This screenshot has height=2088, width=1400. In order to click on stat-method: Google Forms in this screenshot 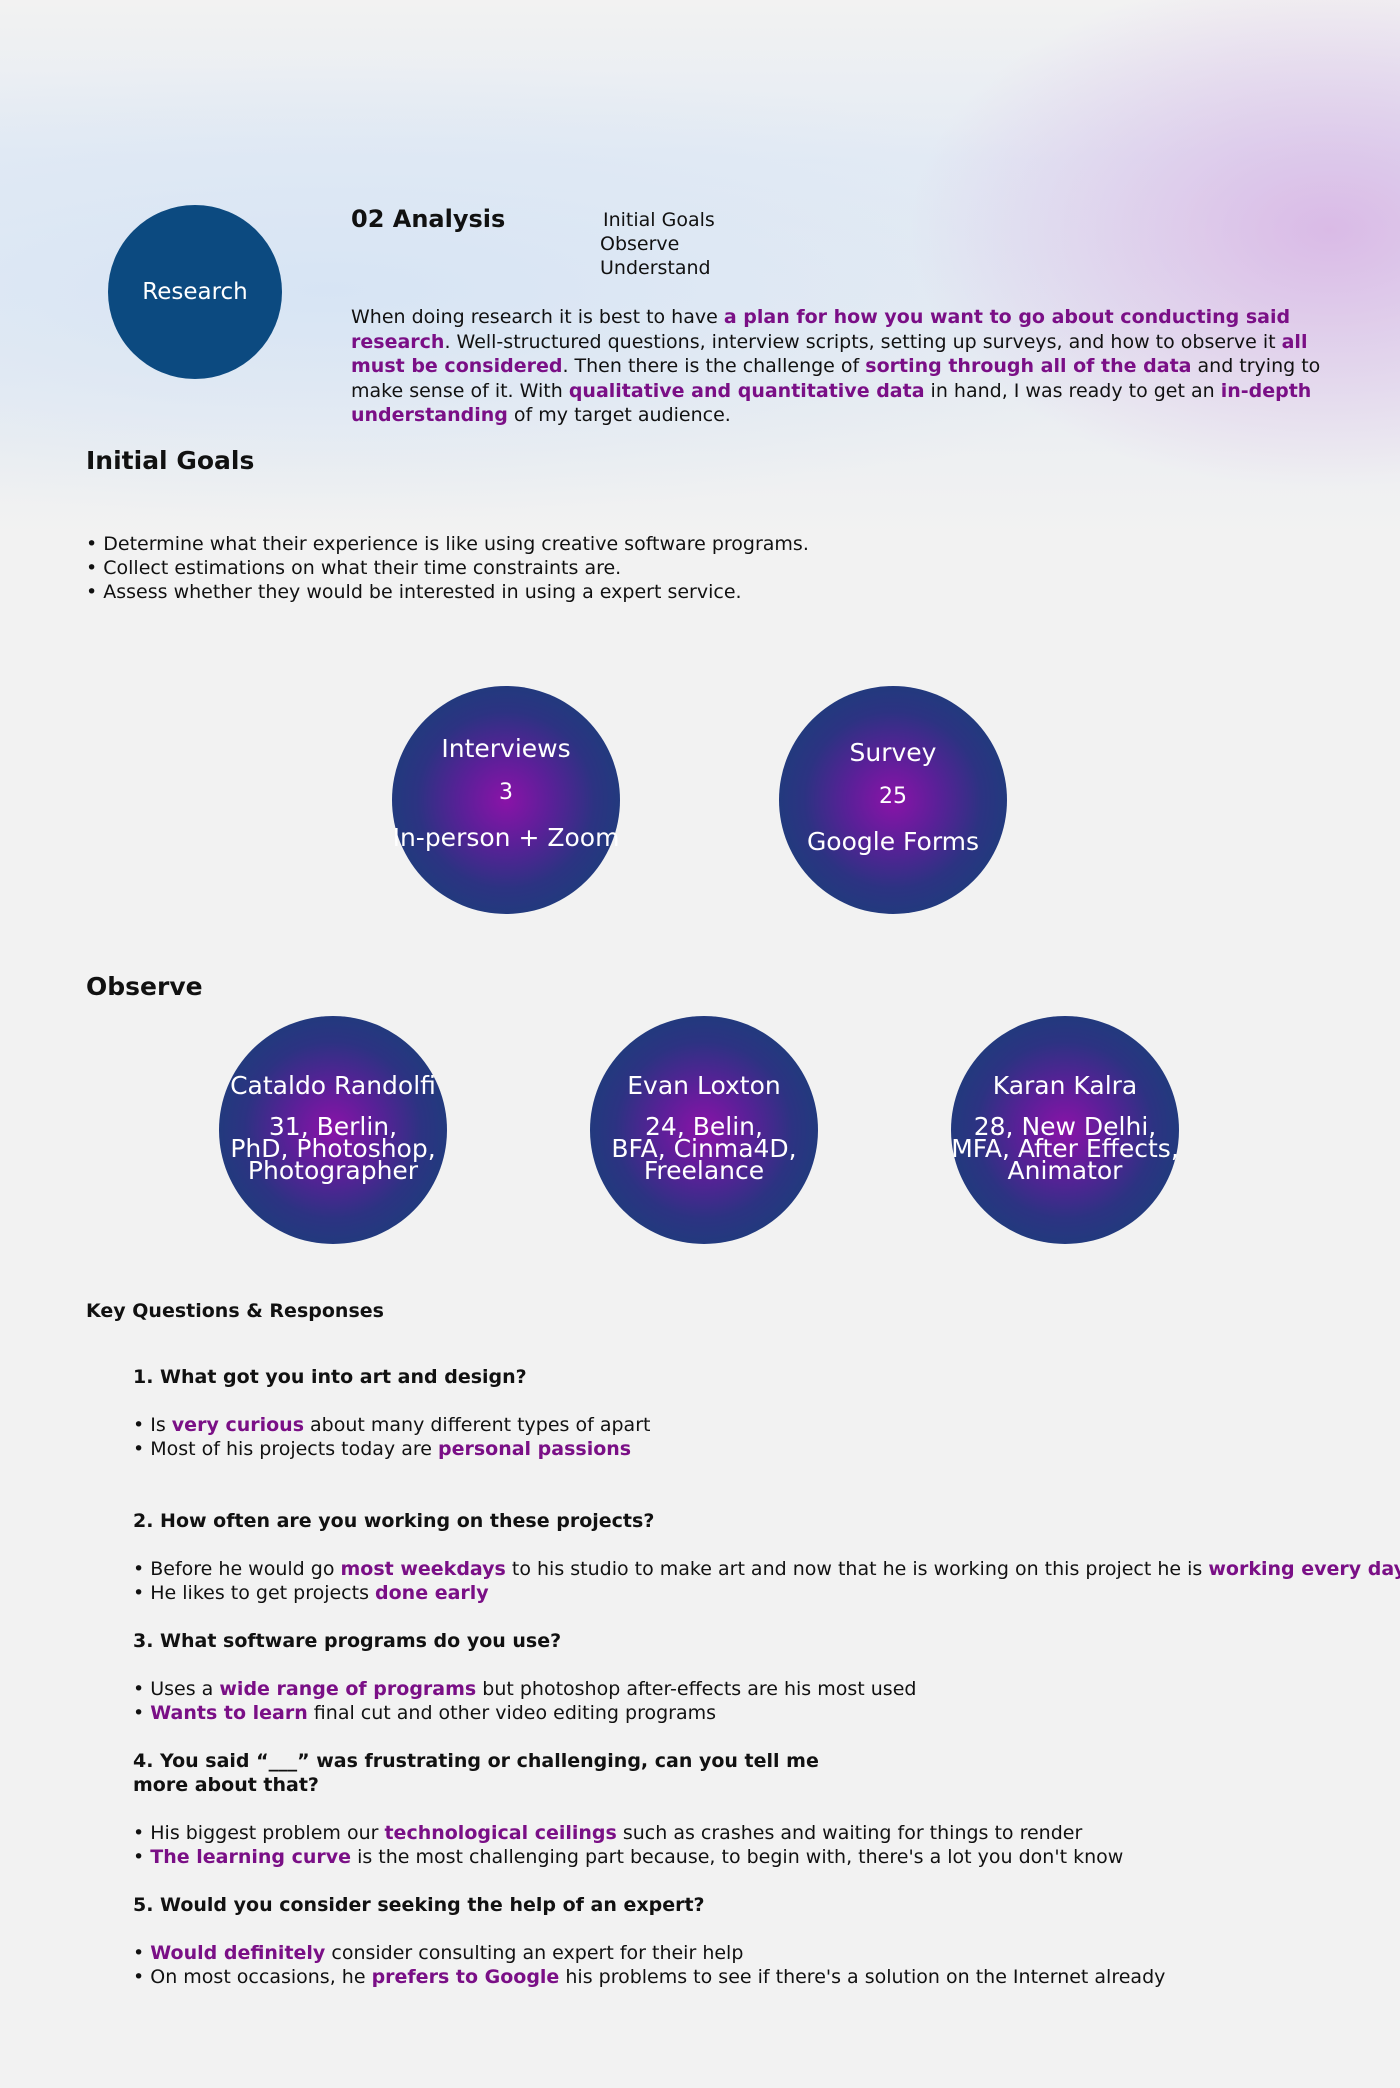, I will do `click(893, 841)`.